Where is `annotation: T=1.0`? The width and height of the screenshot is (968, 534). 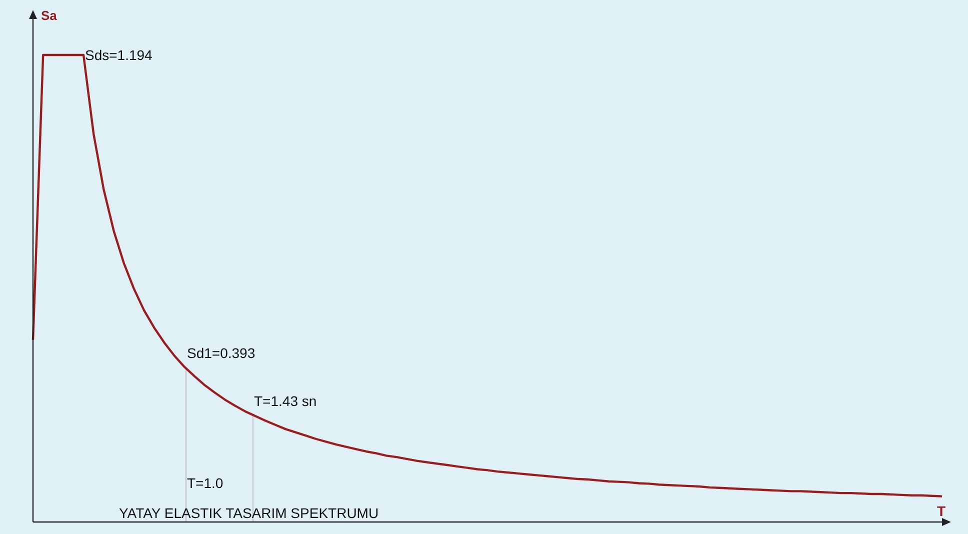
annotation: T=1.0 is located at coordinates (205, 483).